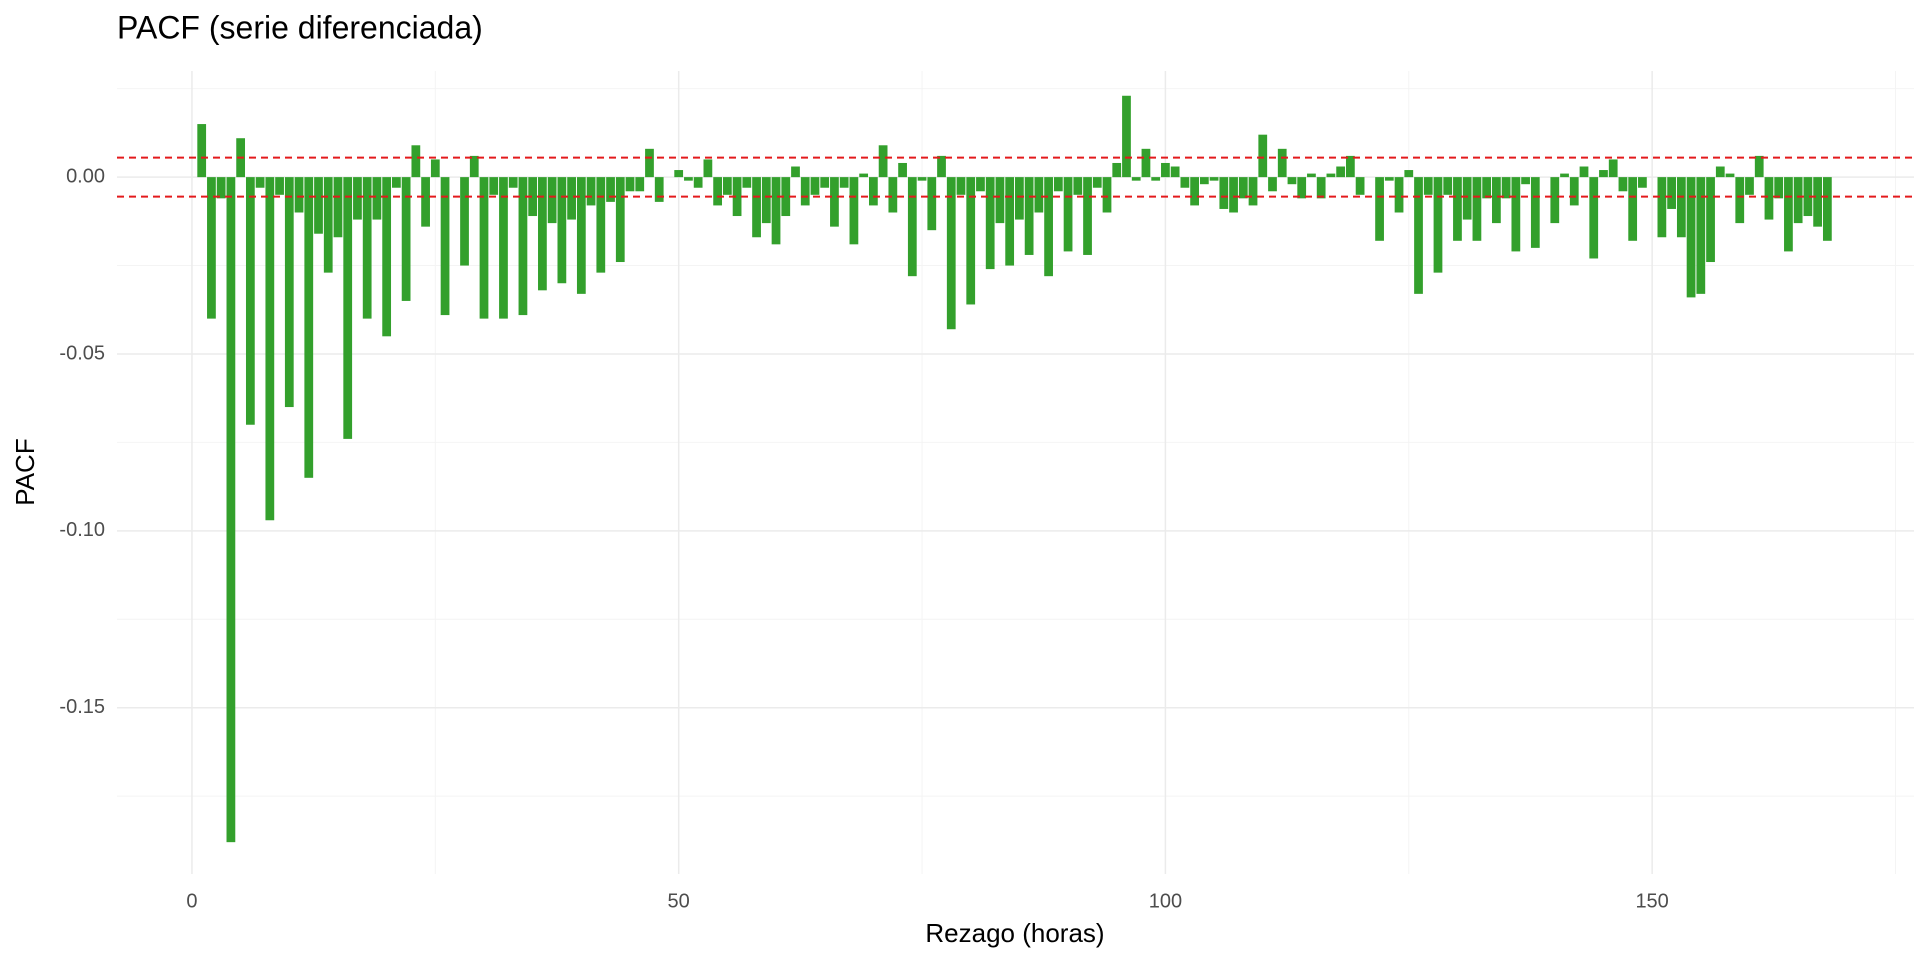  What do you see at coordinates (1014, 933) in the screenshot?
I see `x-axis-title: Rezago (horas)` at bounding box center [1014, 933].